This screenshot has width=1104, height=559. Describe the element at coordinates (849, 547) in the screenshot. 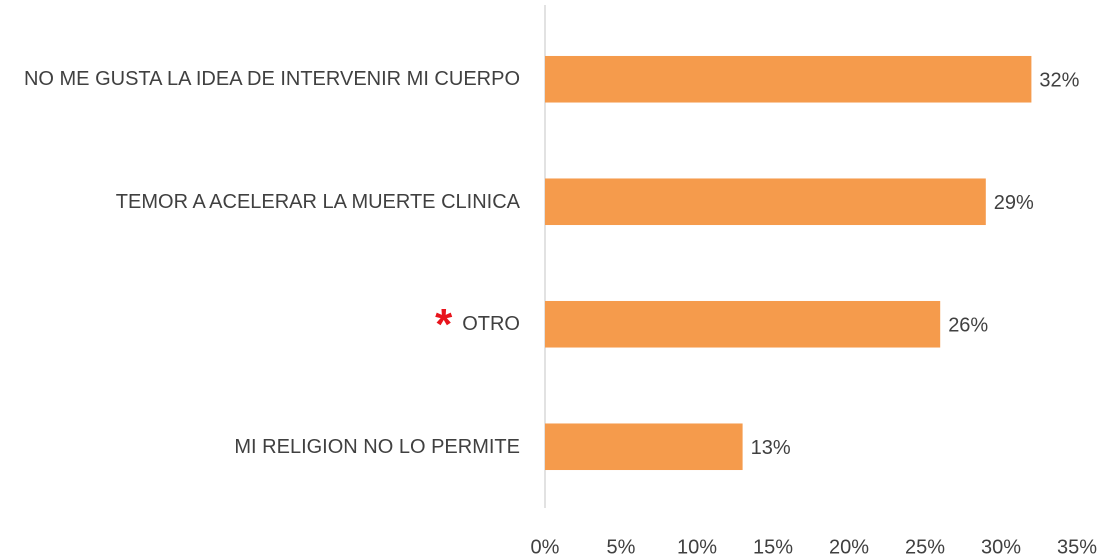

I see `x-tick-label: 20%` at that location.